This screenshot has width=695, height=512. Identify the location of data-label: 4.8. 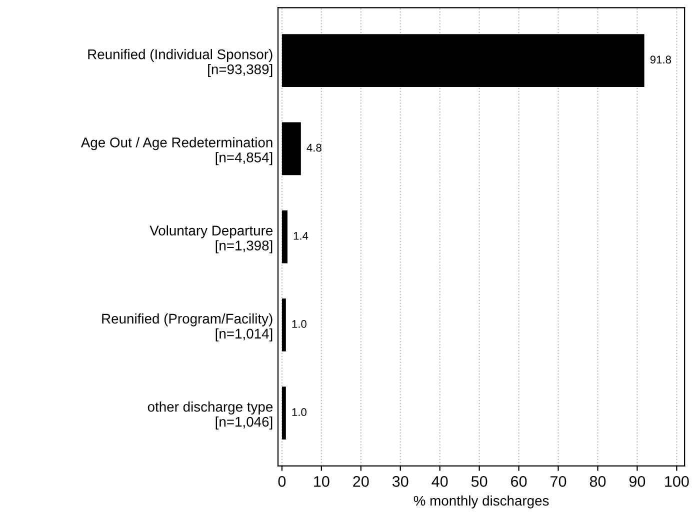
(314, 148).